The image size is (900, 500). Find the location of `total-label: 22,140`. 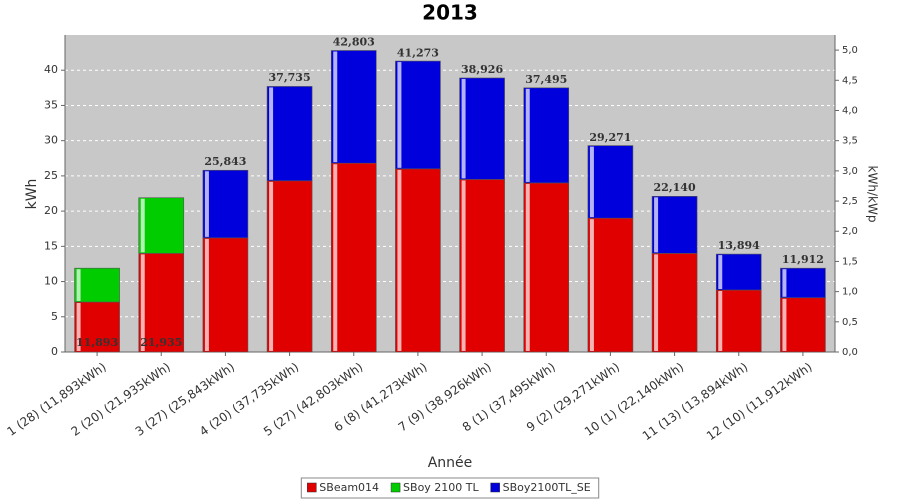

total-label: 22,140 is located at coordinates (675, 187).